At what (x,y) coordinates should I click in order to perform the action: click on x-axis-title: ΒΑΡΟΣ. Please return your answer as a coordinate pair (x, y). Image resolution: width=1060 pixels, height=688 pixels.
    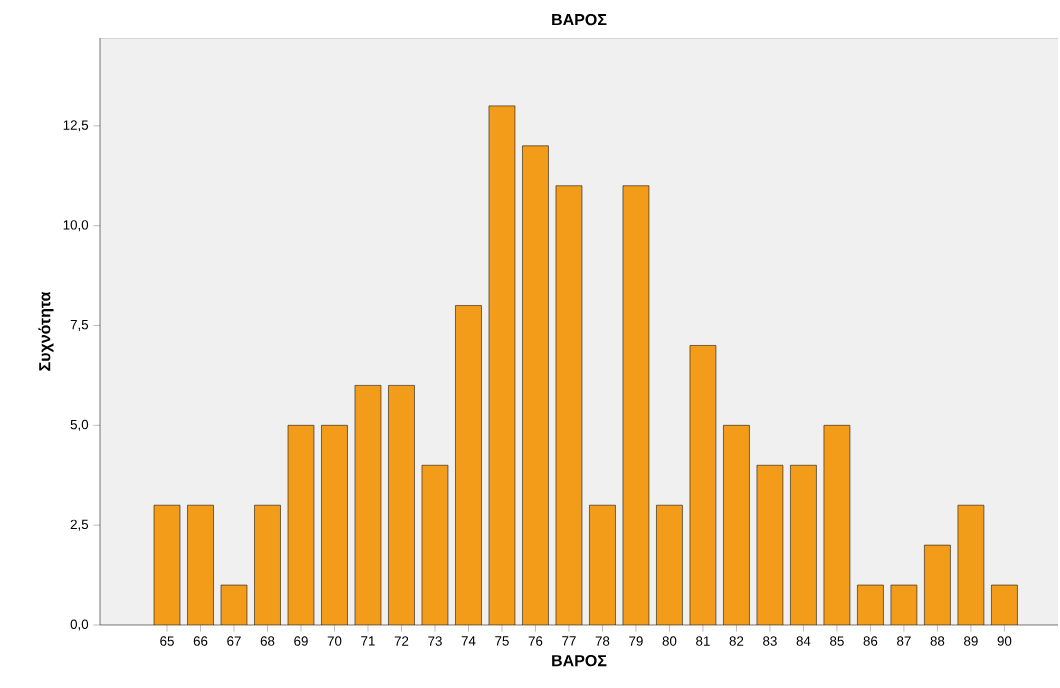
    Looking at the image, I should click on (579, 660).